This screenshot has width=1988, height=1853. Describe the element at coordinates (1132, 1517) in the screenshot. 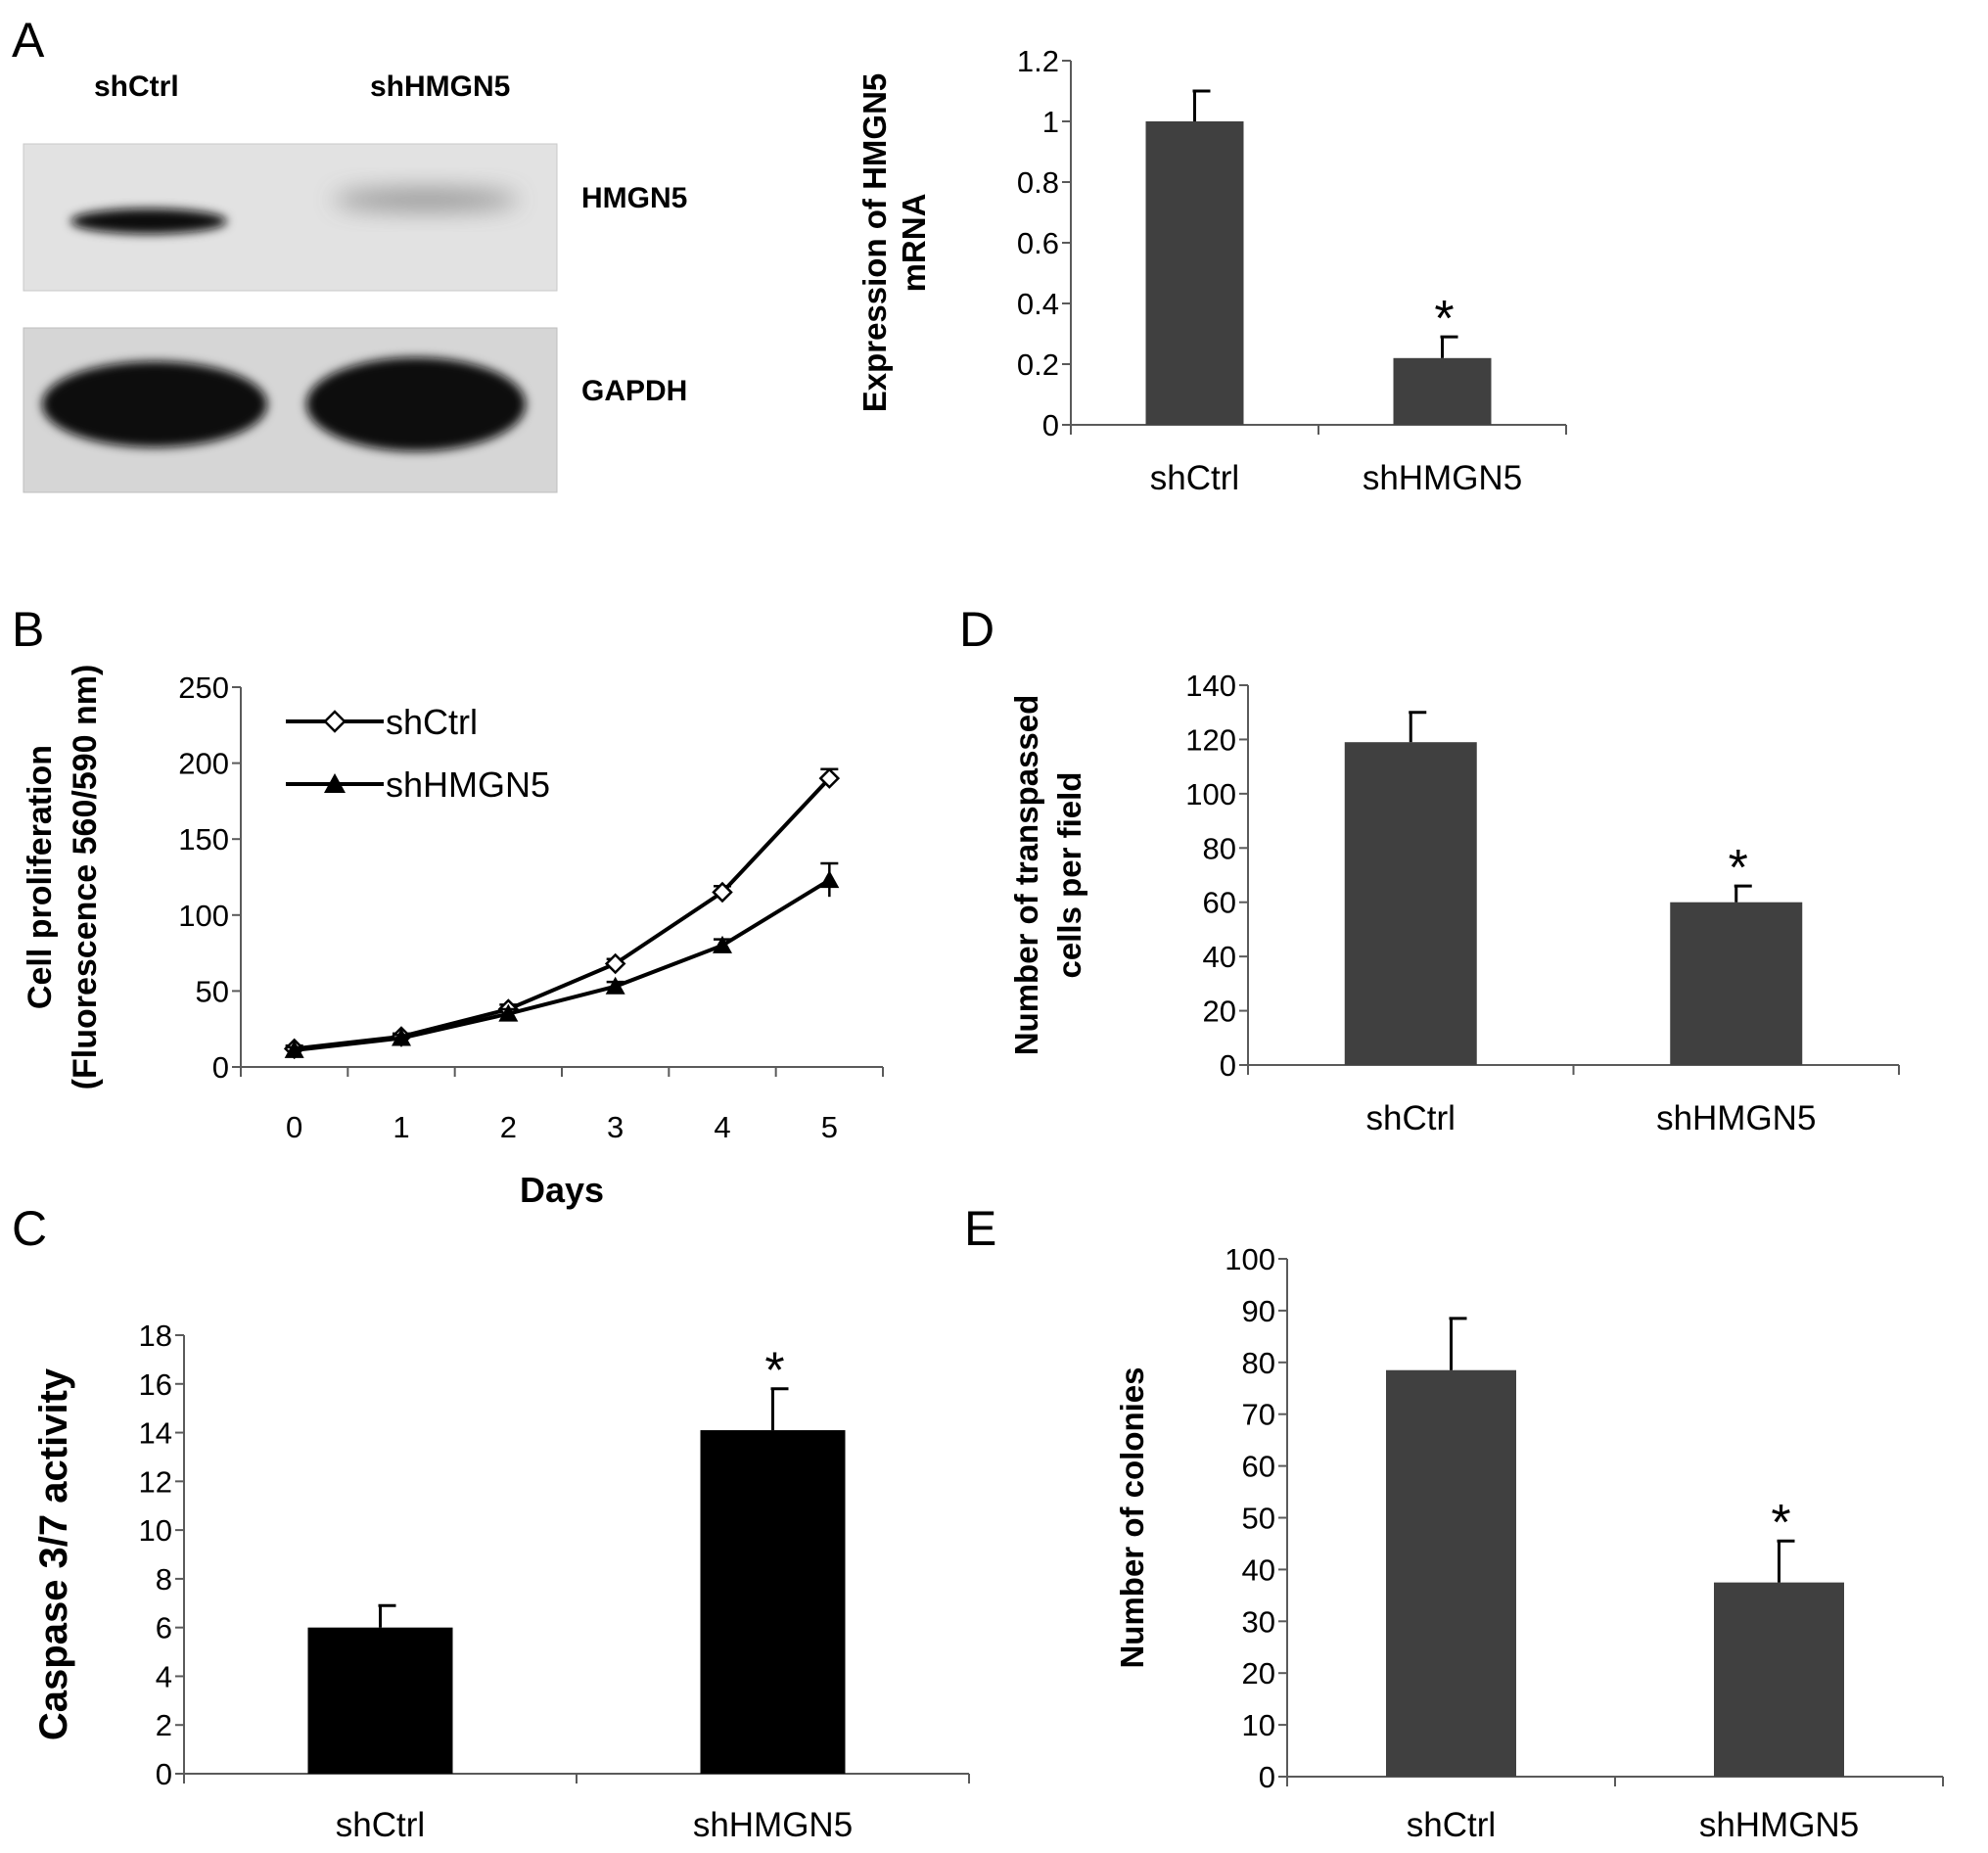

I see `y-axis-title: Number of colonies` at that location.